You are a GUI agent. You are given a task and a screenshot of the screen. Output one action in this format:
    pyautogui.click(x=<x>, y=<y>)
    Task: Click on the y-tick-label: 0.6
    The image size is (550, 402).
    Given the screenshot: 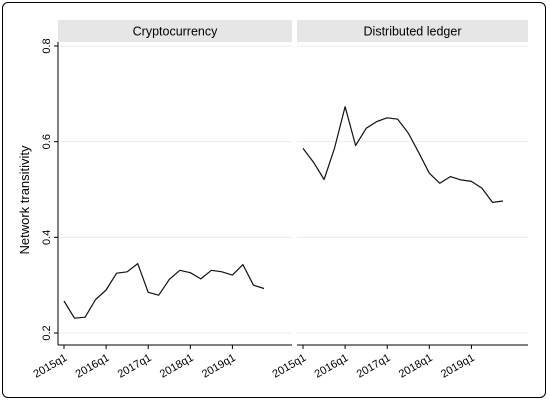 What is the action you would take?
    pyautogui.click(x=47, y=141)
    